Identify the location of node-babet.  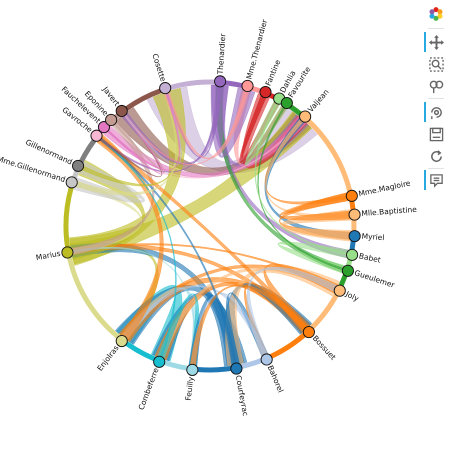
(352, 254).